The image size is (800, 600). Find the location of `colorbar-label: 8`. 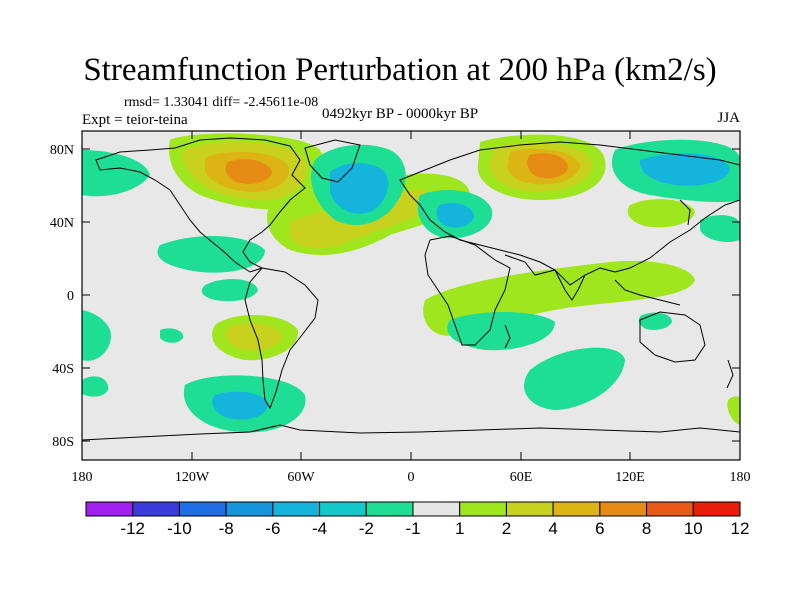

colorbar-label: 8 is located at coordinates (646, 528).